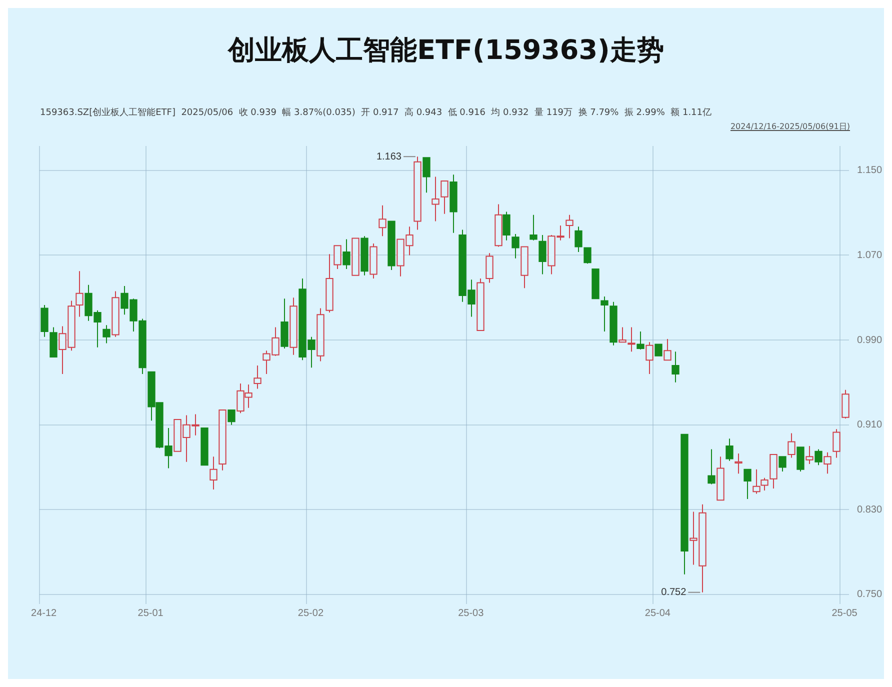  I want to click on x-tick-label: 25-04, so click(657, 613).